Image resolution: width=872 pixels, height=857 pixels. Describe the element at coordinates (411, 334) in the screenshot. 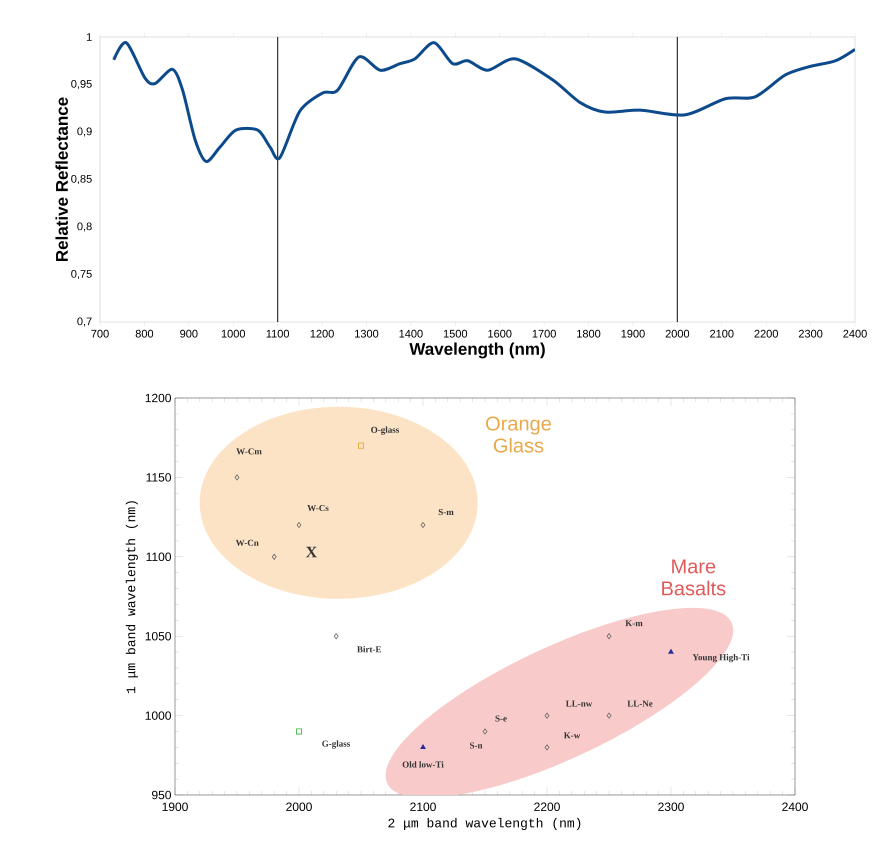

I see `x-tick-label: 1400` at that location.